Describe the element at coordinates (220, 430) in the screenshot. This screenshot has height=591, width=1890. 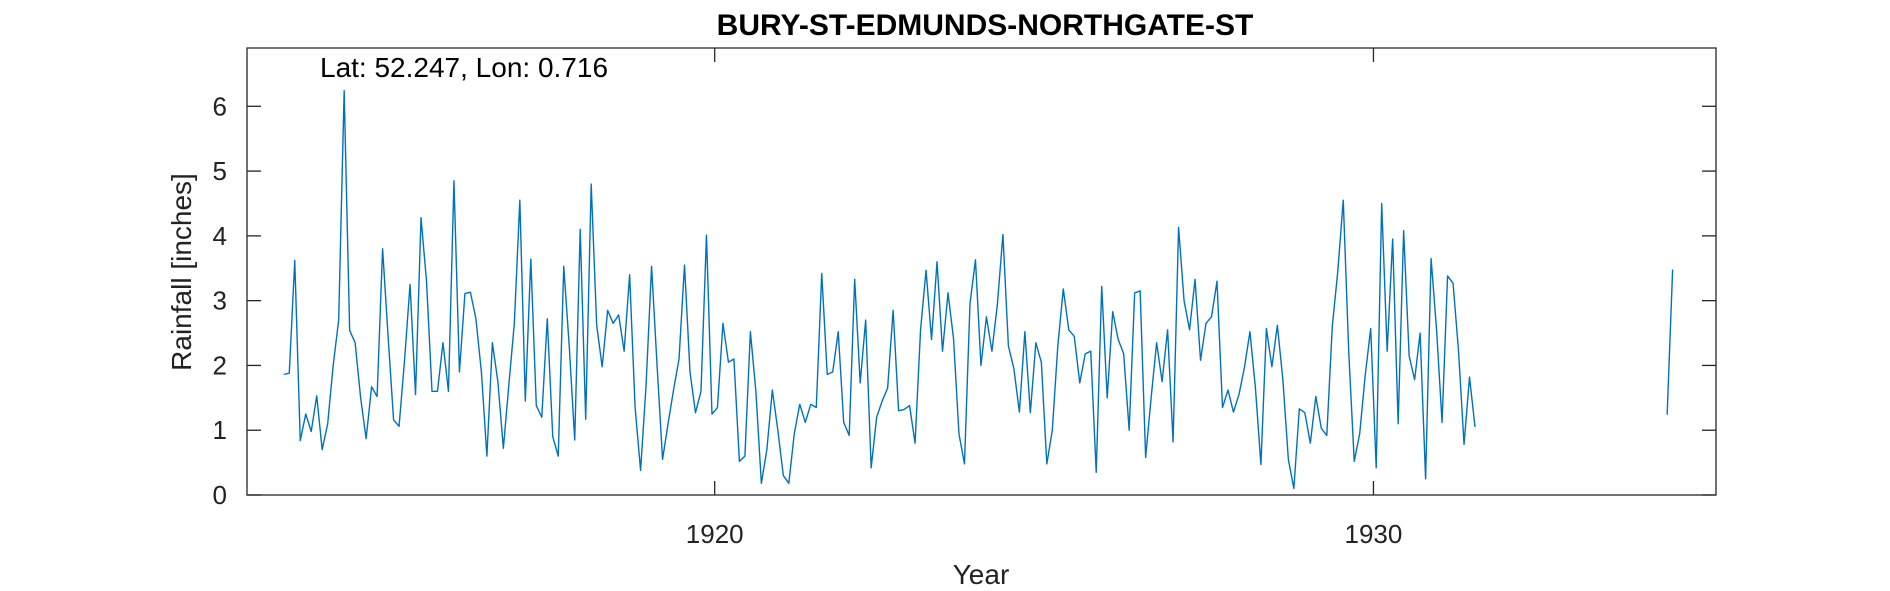
I see `y-tick-label: 1` at that location.